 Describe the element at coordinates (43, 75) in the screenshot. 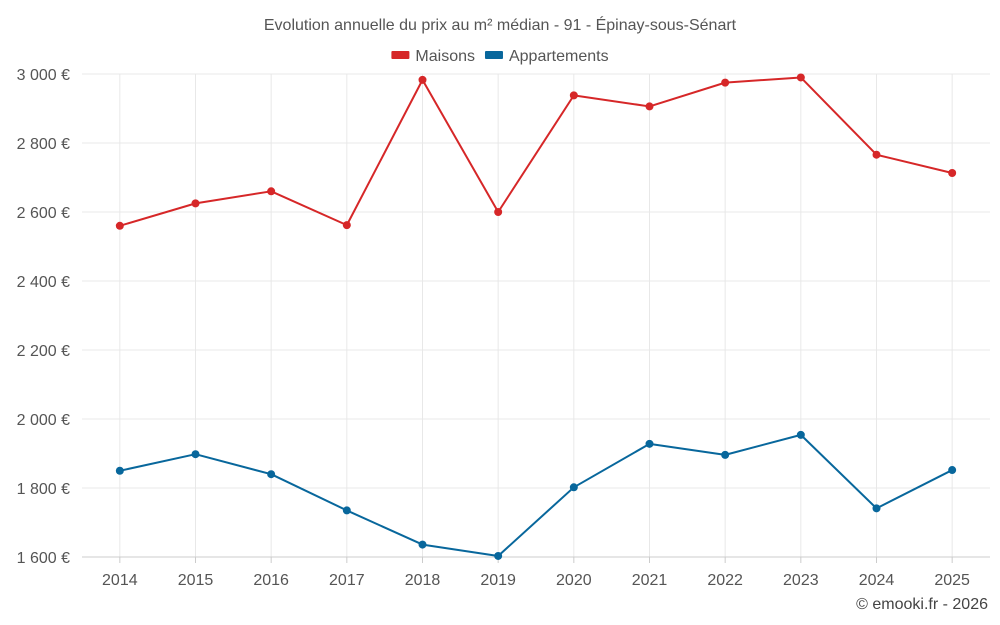

I see `y-tick-label: 3 000 €` at that location.